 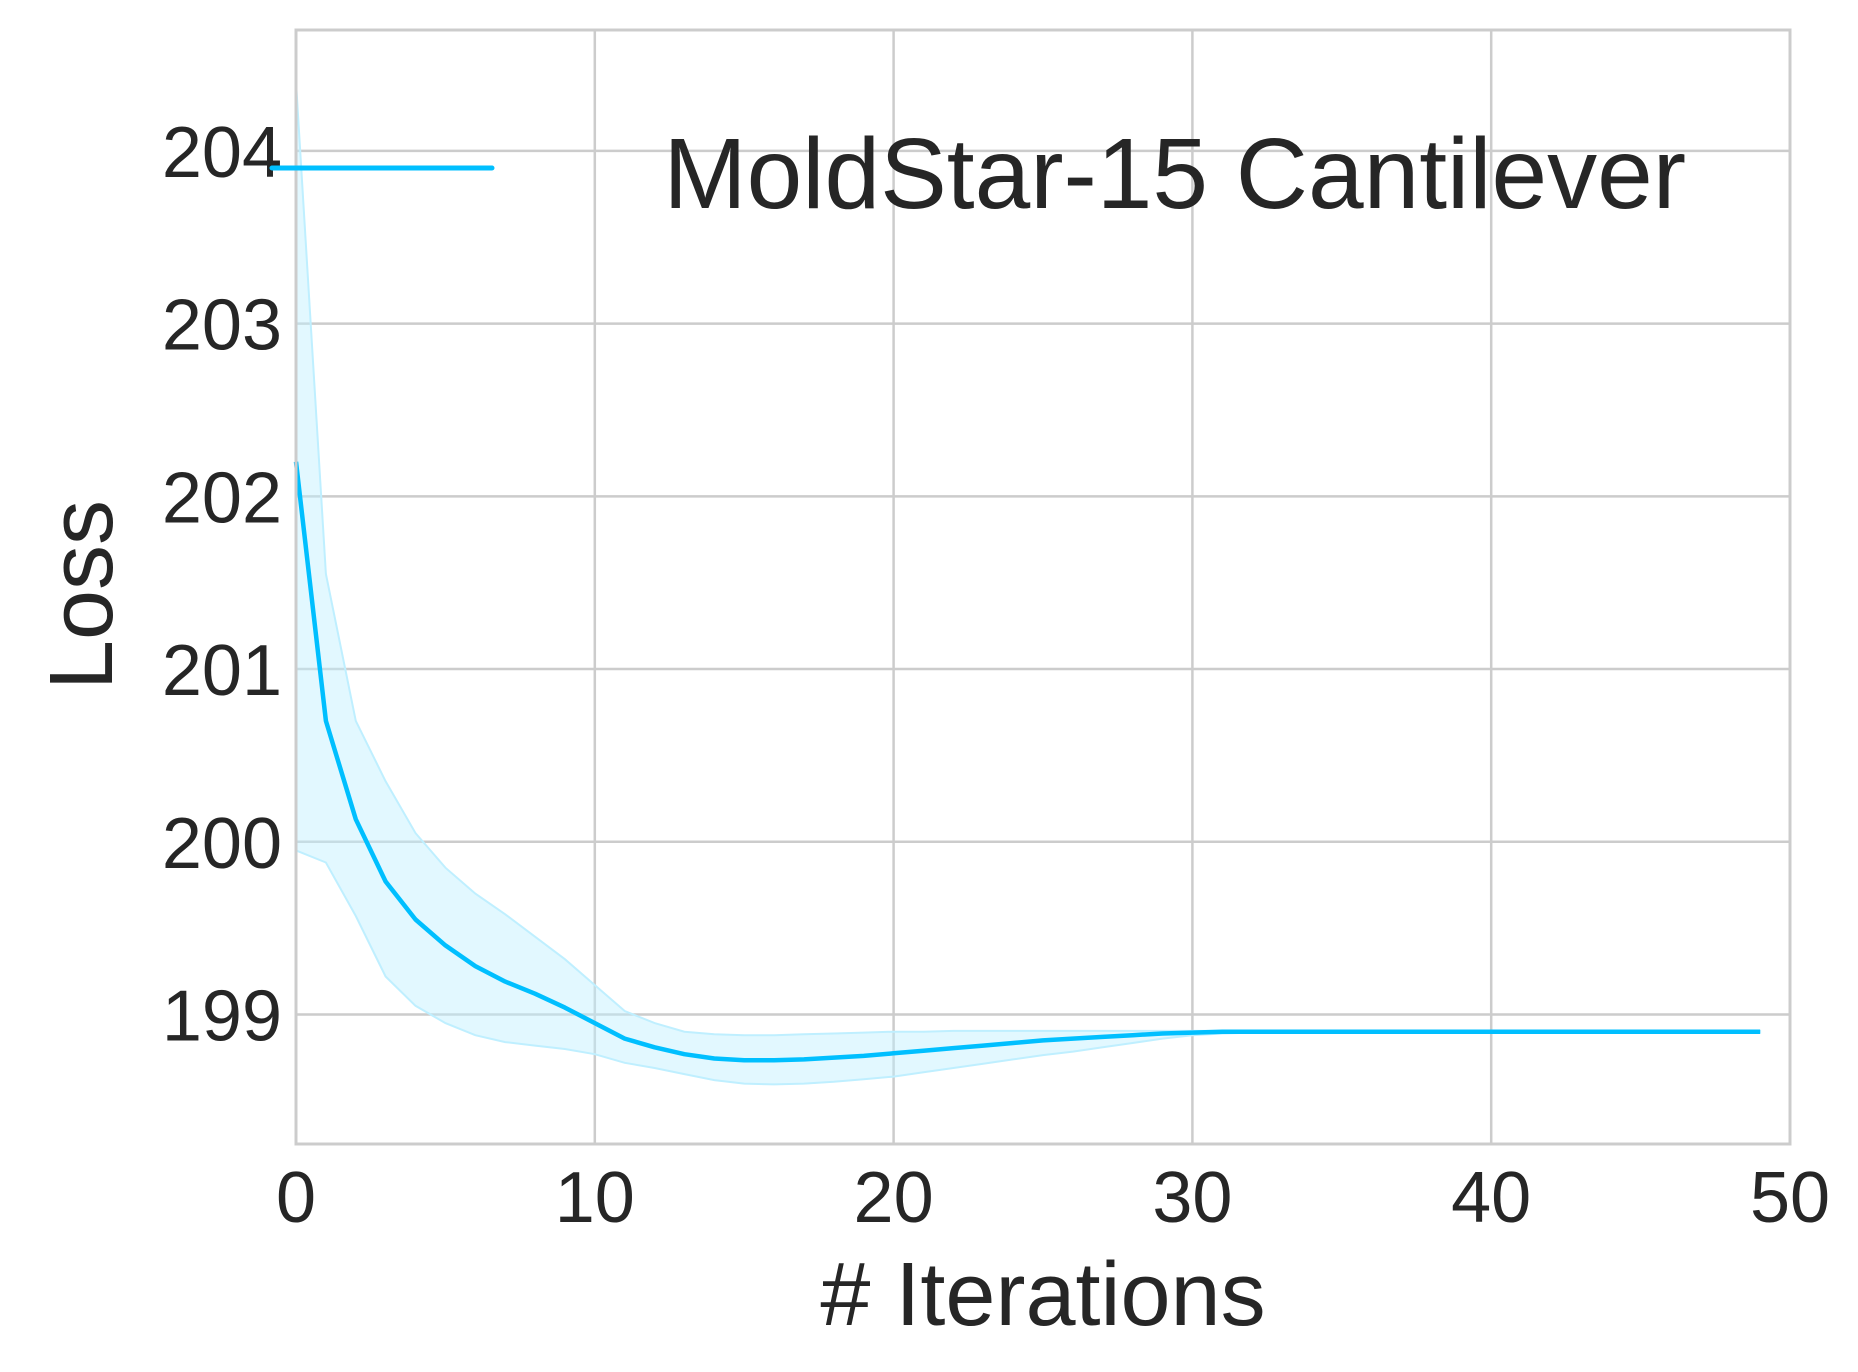 I want to click on x-tick-label: 50, so click(x=1790, y=1198).